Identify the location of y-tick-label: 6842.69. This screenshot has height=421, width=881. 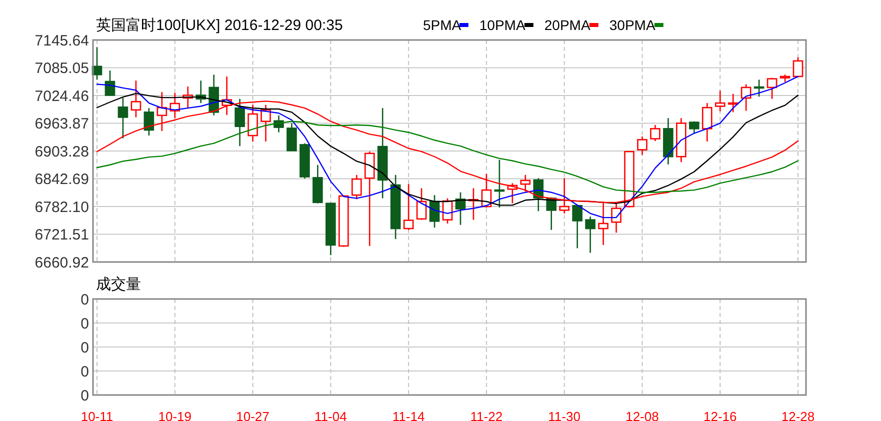
(61, 179).